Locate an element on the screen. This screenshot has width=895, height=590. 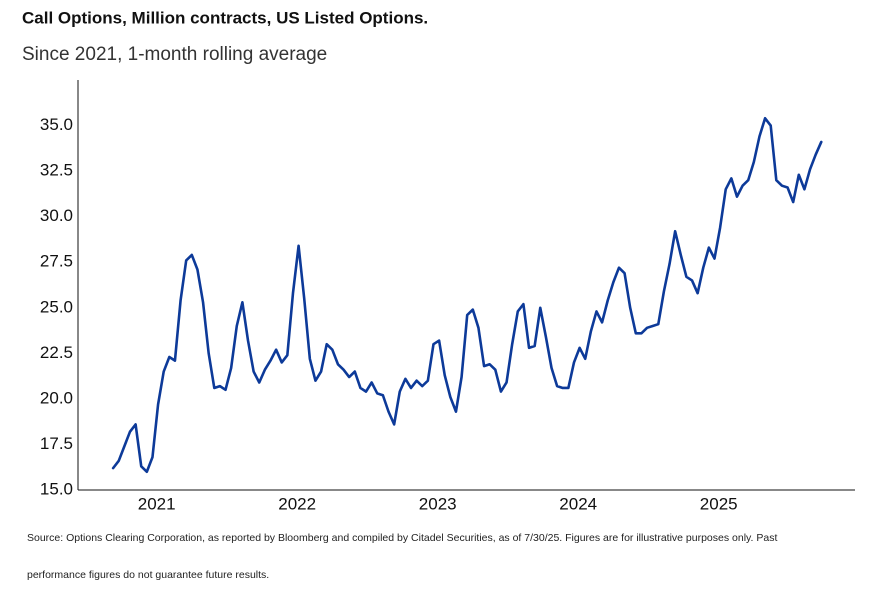
y-tick-label: 30.0 is located at coordinates (56, 215).